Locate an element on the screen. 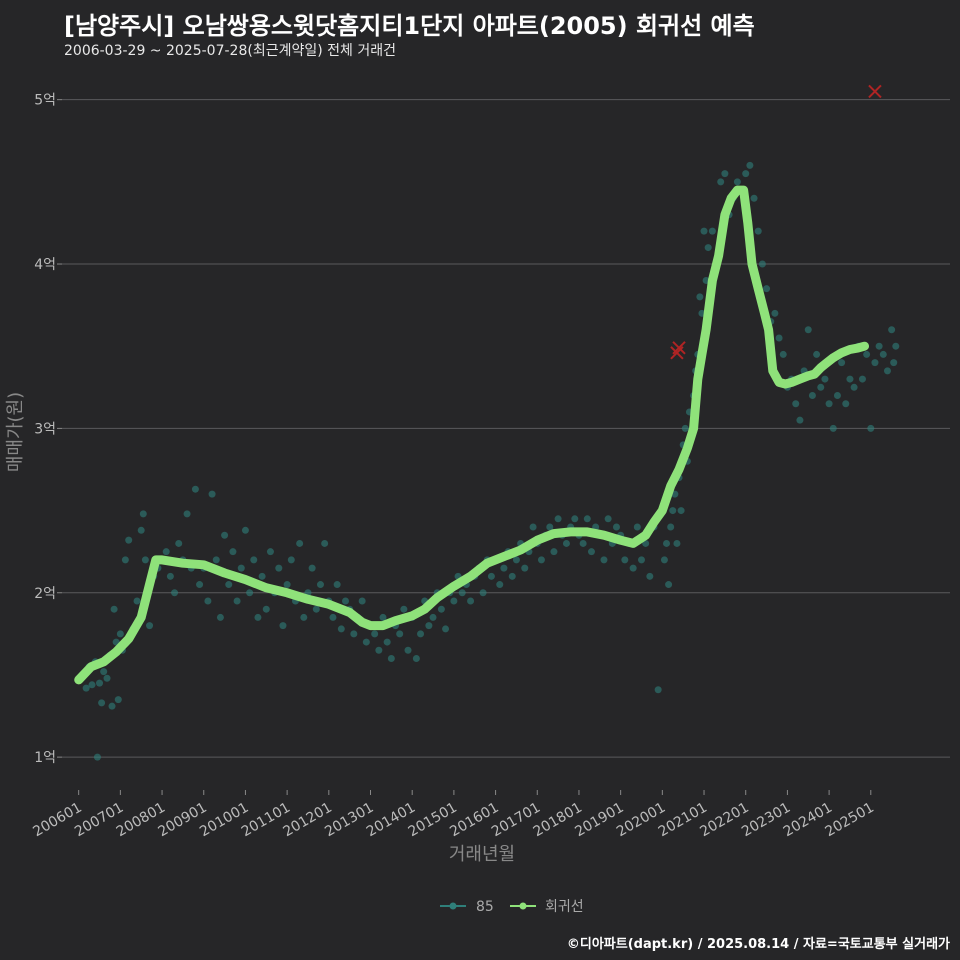 The width and height of the screenshot is (960, 960). y-axis-label: 매매가(원) is located at coordinates (15, 432).